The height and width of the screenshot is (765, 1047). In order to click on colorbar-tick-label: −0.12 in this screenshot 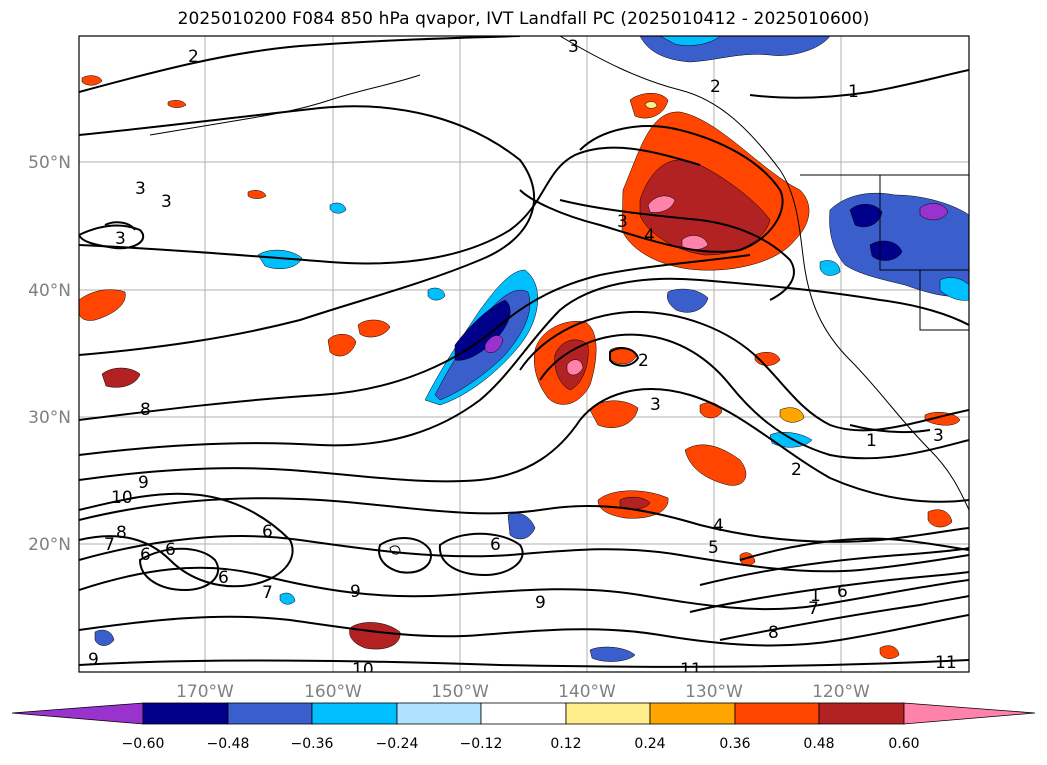, I will do `click(481, 744)`.